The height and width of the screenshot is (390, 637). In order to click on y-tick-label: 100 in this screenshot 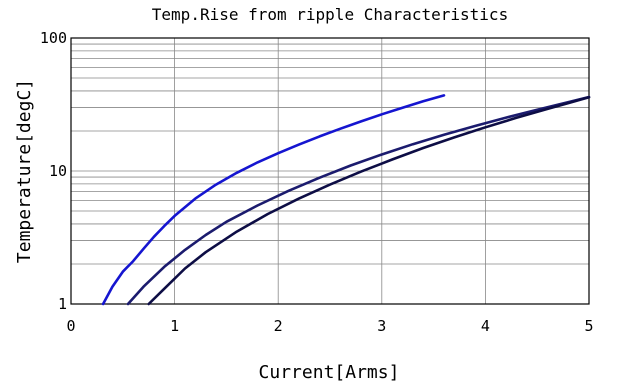, I will do `click(53, 38)`.